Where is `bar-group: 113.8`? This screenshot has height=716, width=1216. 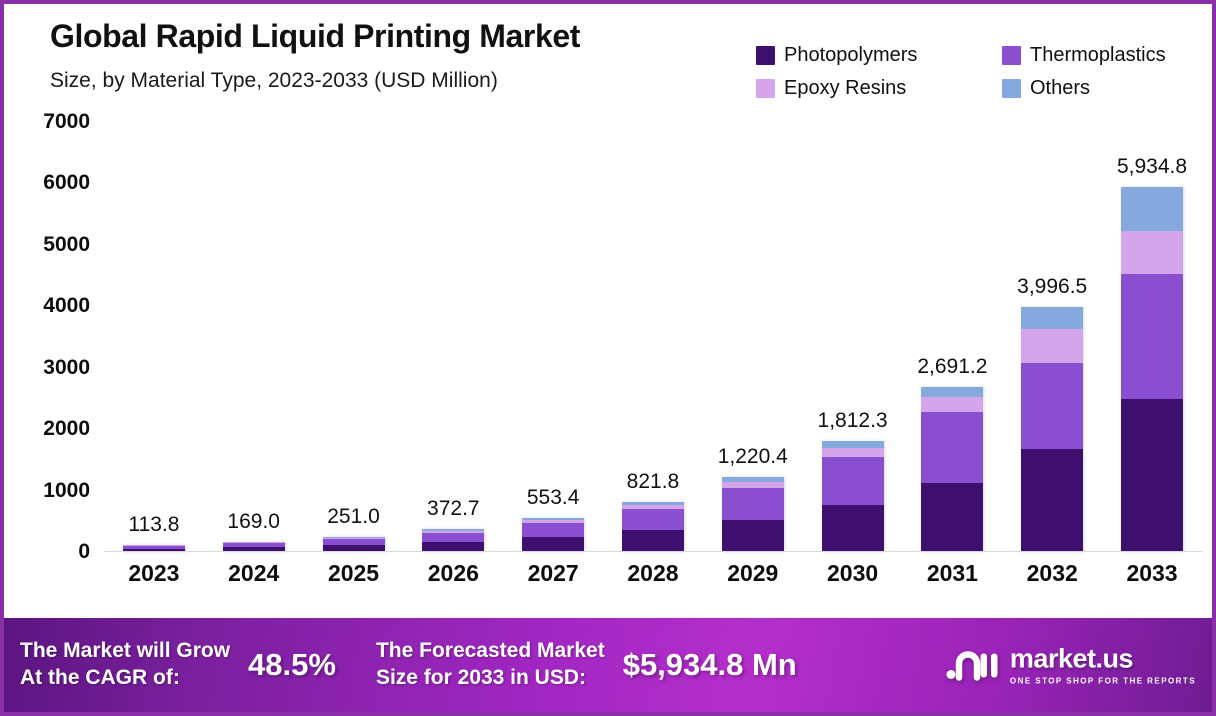
bar-group: 113.8 is located at coordinates (154, 337).